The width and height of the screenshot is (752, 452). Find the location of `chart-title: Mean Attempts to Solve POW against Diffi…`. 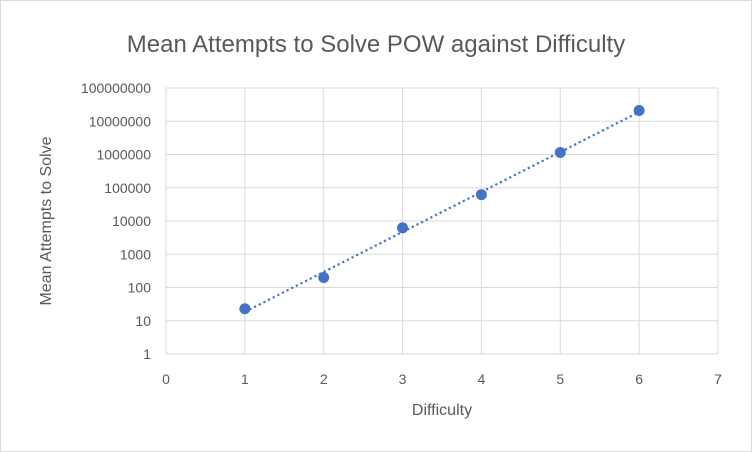

chart-title: Mean Attempts to Solve POW against Diffi… is located at coordinates (376, 44).